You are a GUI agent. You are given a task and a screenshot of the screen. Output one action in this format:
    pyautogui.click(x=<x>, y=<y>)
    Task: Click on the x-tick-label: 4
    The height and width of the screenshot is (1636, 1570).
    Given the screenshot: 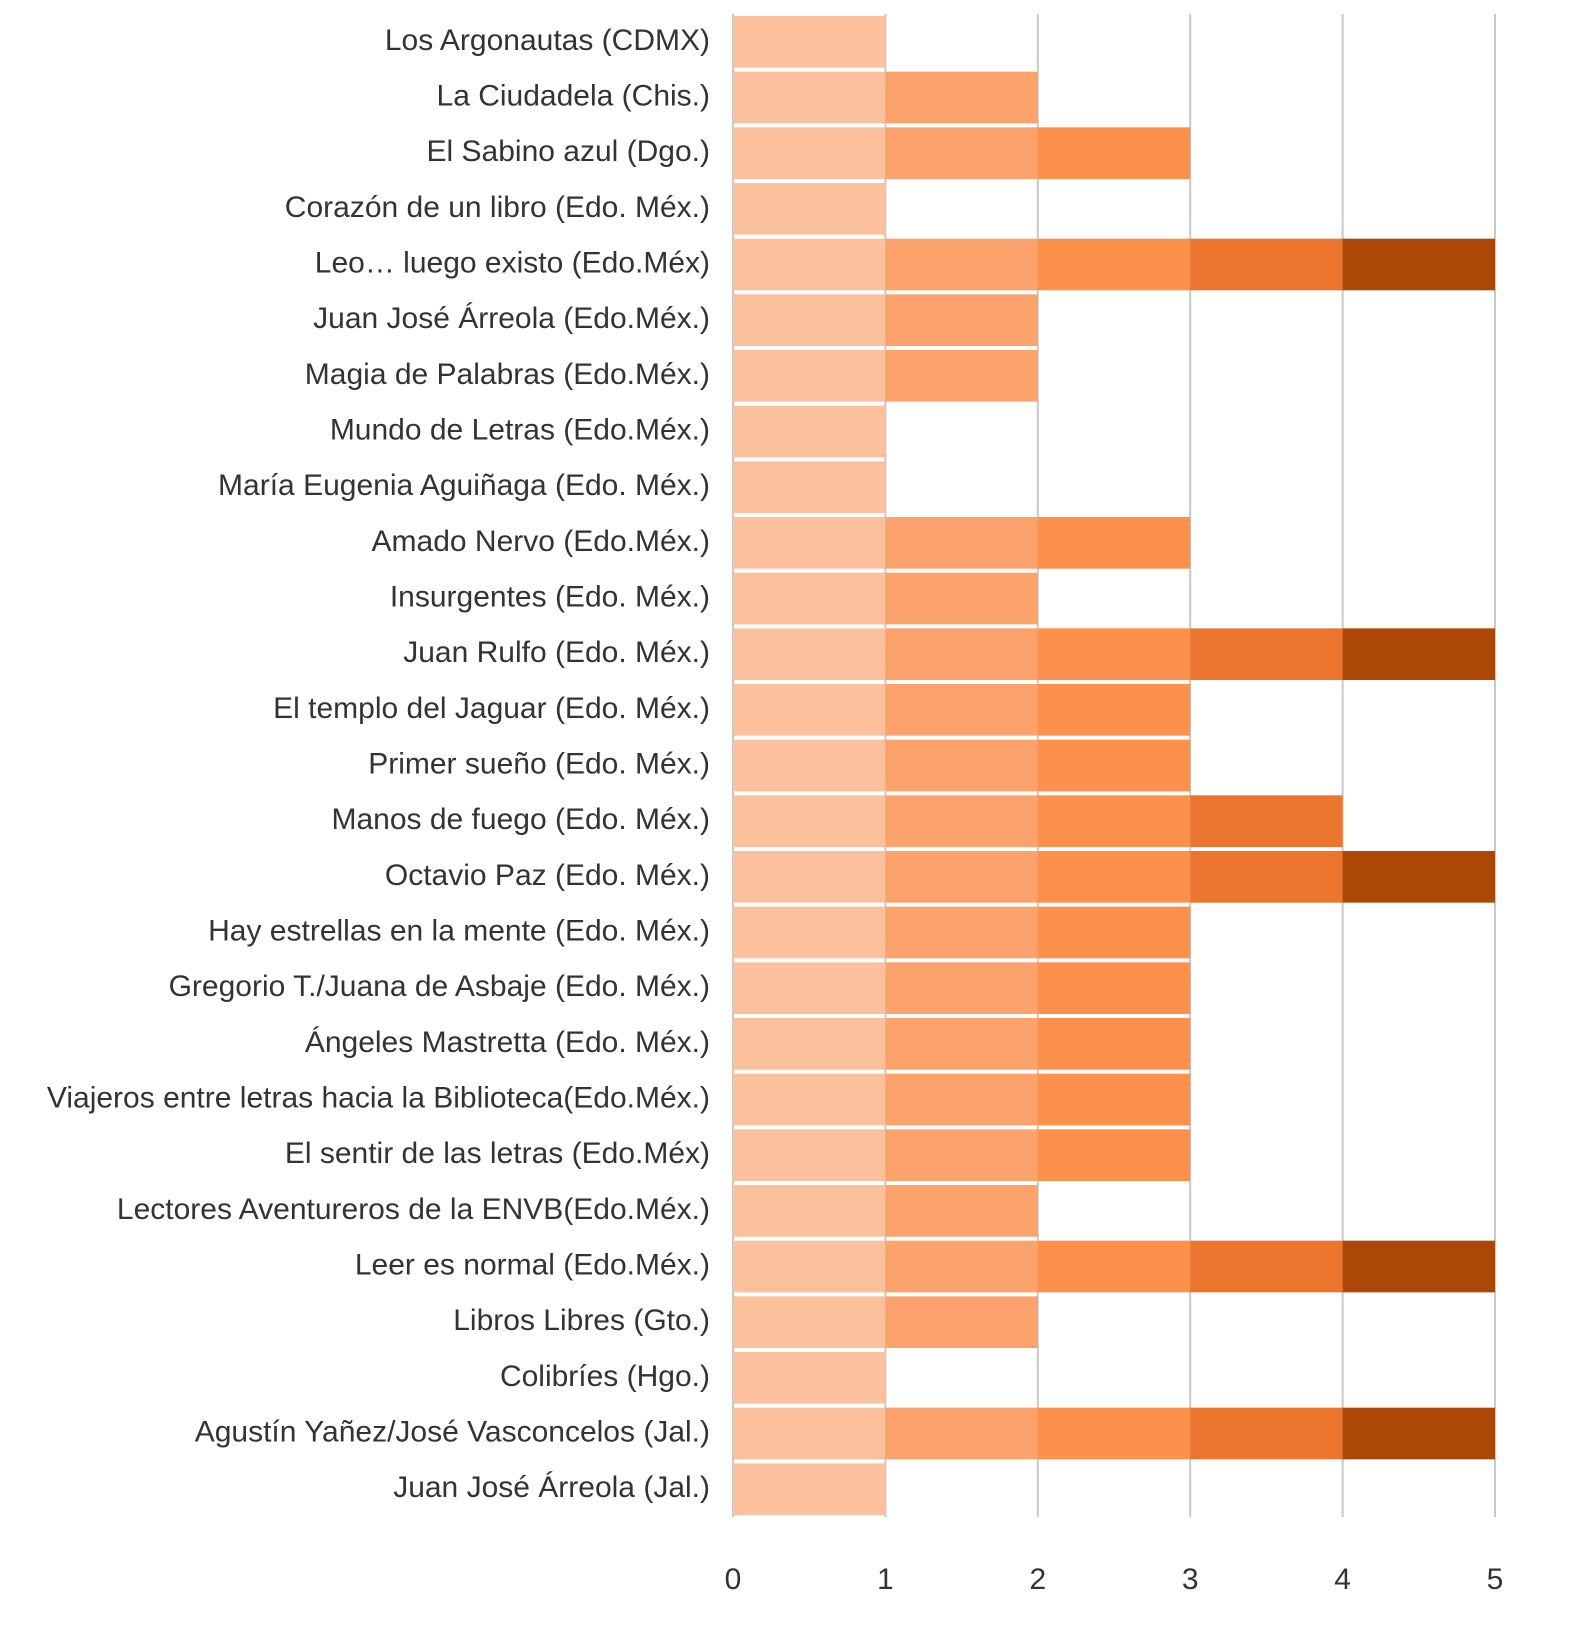 What is the action you would take?
    pyautogui.click(x=1342, y=1579)
    